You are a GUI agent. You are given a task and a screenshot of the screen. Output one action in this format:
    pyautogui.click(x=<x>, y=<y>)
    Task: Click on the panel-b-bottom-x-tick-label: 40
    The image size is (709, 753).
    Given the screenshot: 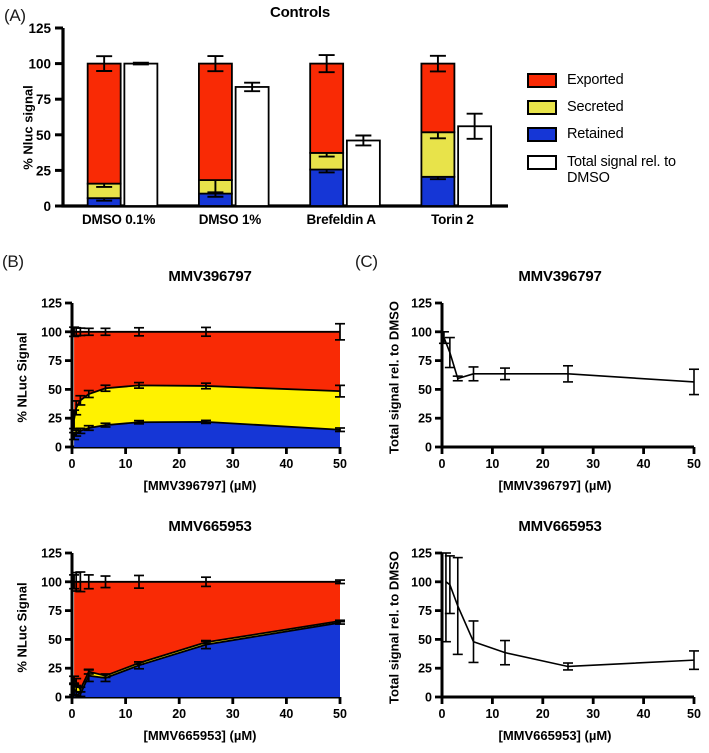 What is the action you would take?
    pyautogui.click(x=286, y=714)
    